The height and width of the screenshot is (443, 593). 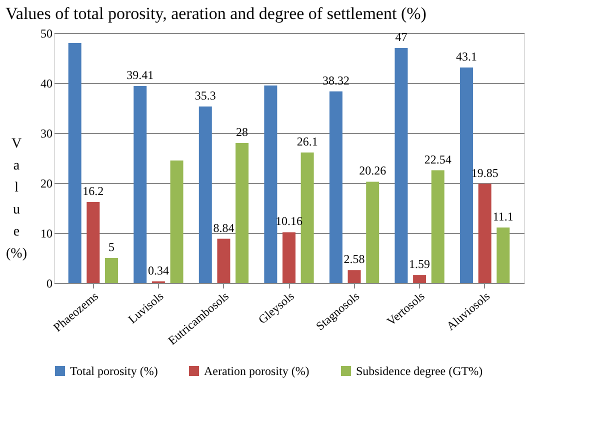 What do you see at coordinates (111, 247) in the screenshot?
I see `data-label: 5` at bounding box center [111, 247].